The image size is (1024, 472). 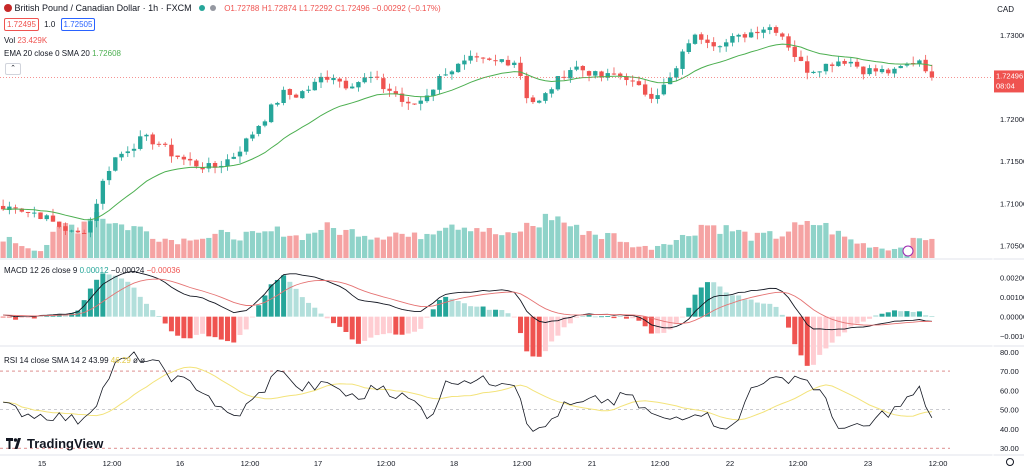 What do you see at coordinates (163, 270) in the screenshot?
I see `macd-signal-value: −0.00036` at bounding box center [163, 270].